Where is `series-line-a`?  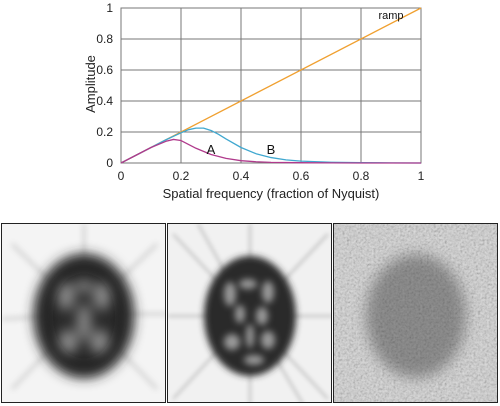
series-line-a is located at coordinates (270, 151).